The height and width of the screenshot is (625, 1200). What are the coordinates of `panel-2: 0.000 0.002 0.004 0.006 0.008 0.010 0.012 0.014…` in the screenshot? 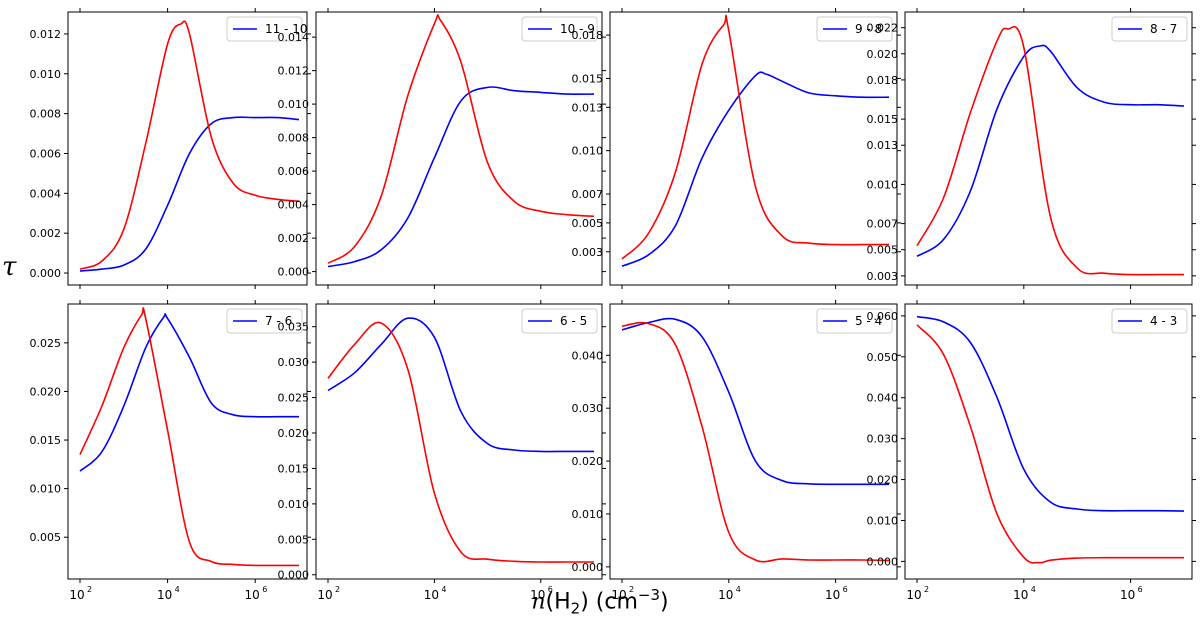 It's located at (442, 148).